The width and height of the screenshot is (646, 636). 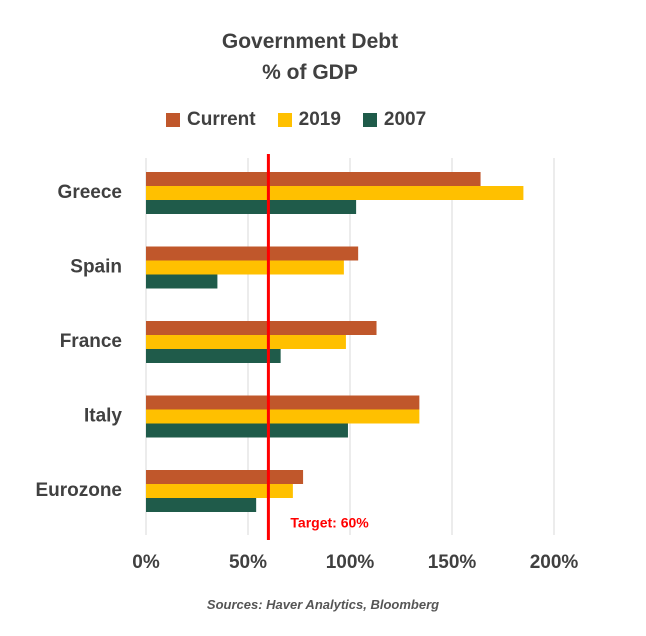 I want to click on bar-eurozone-current, so click(x=225, y=477).